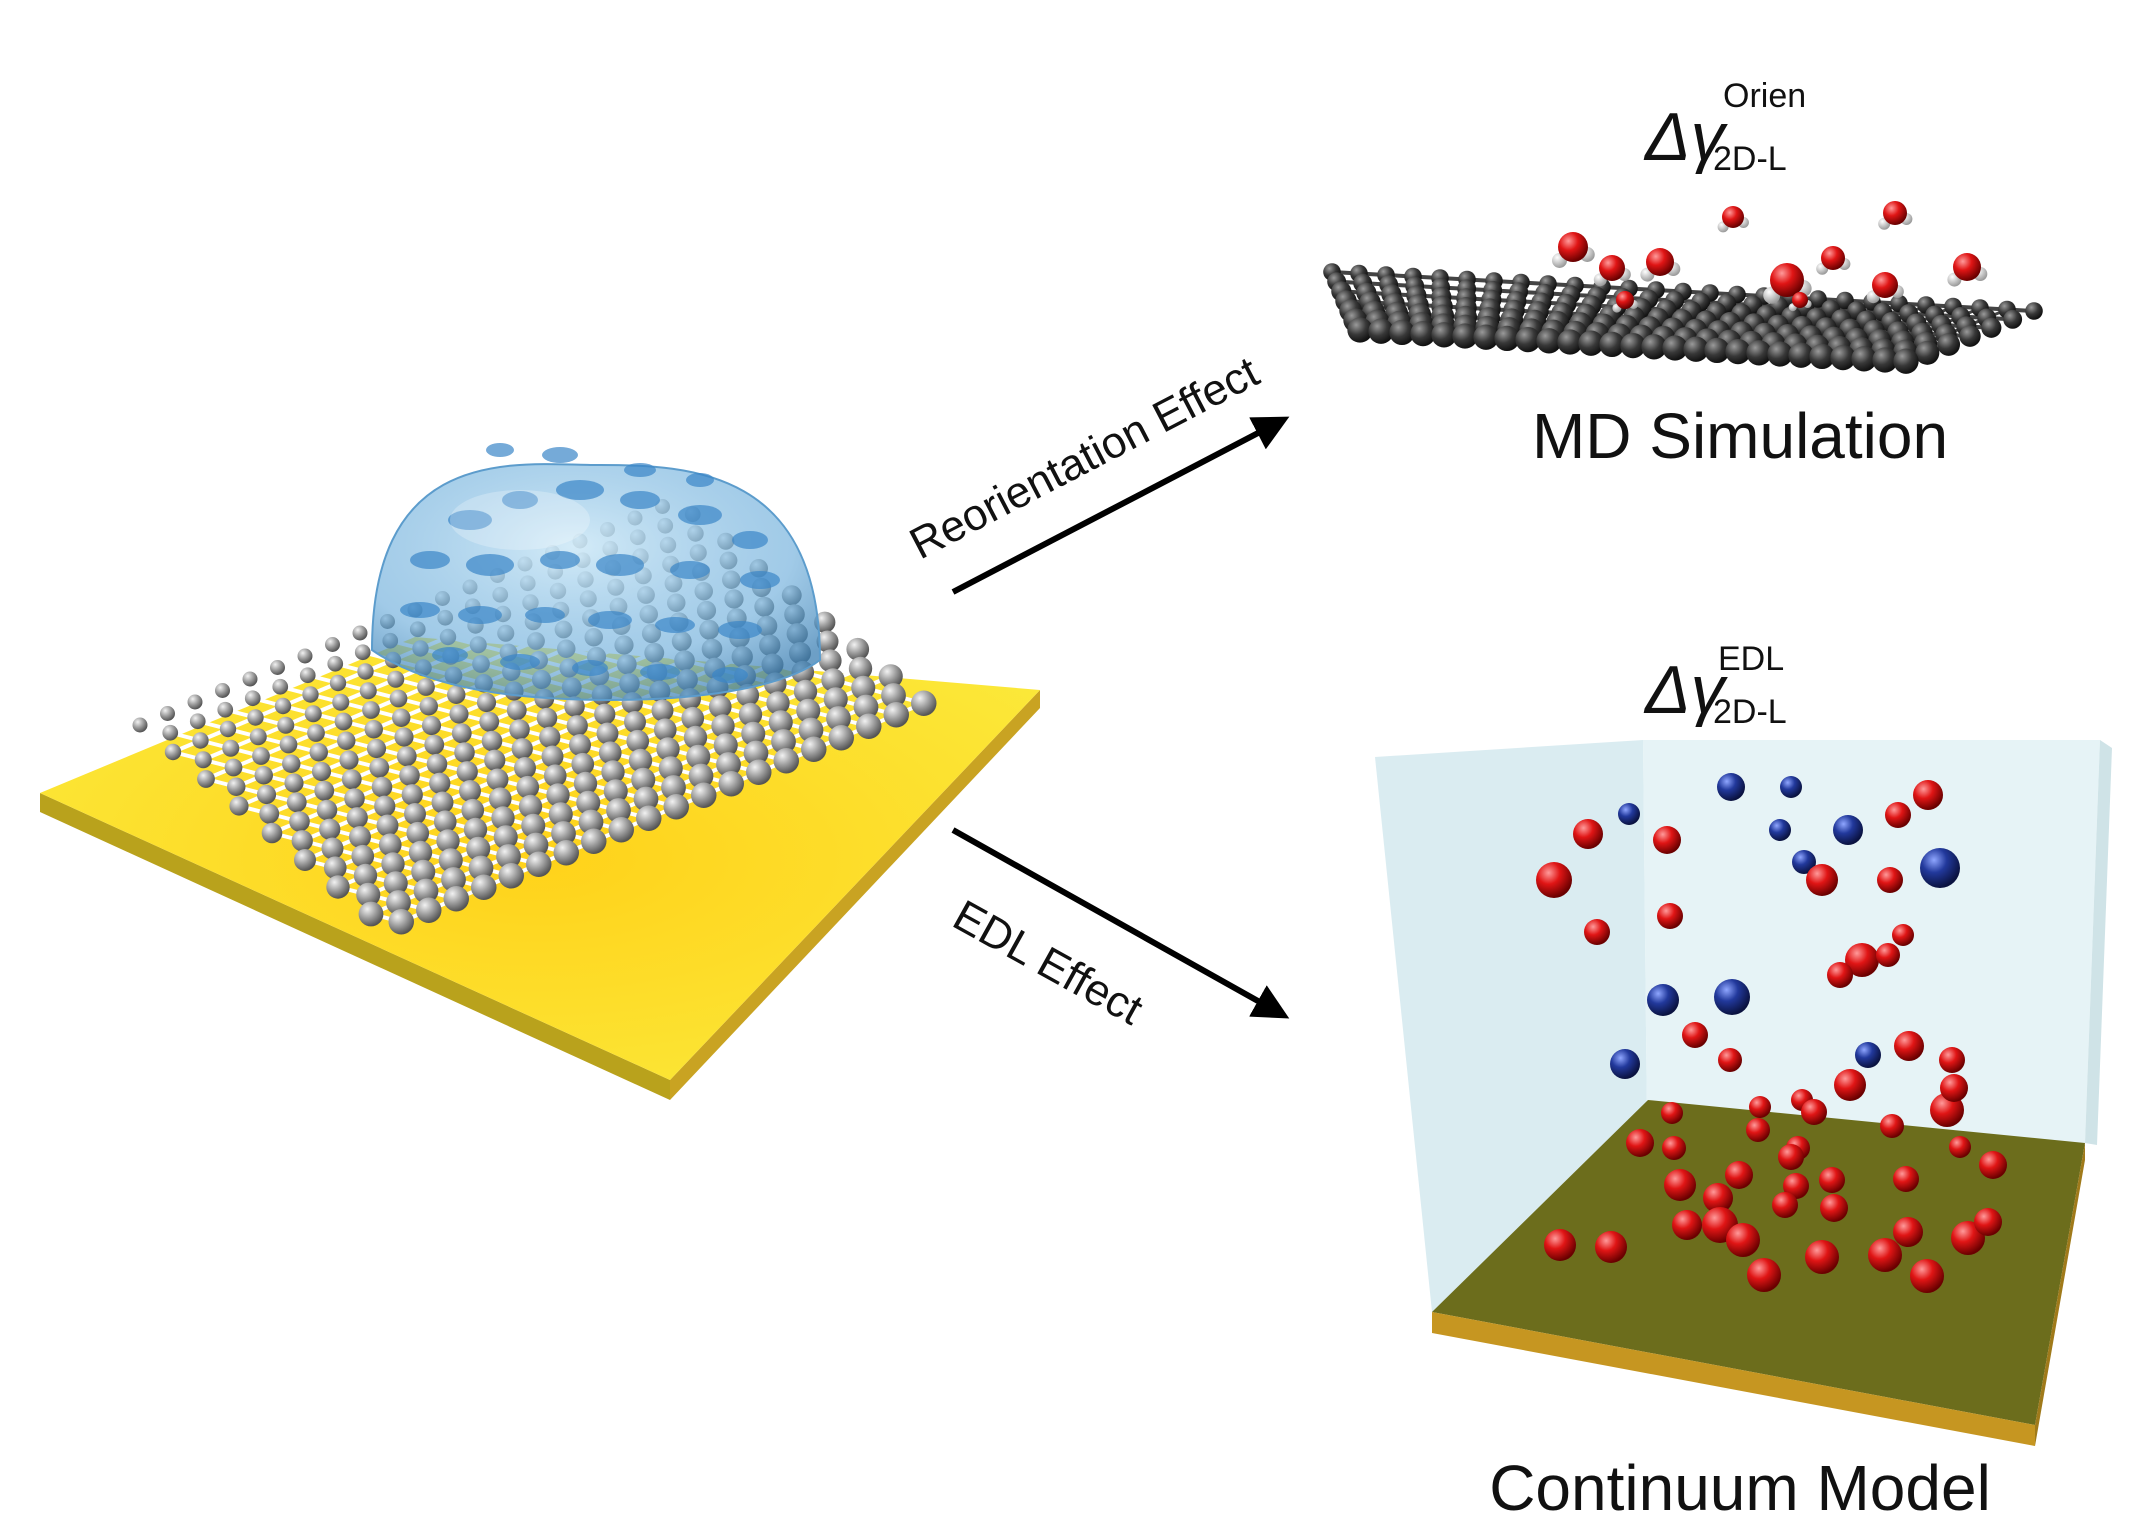  I want to click on water-droplet, so click(596, 572).